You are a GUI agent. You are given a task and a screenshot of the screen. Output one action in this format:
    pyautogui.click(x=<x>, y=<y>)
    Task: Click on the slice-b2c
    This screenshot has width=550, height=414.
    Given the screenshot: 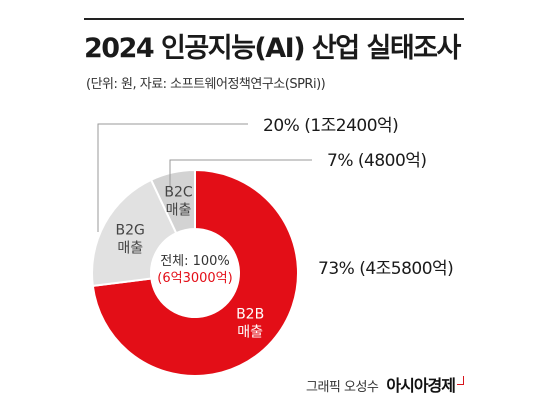 What is the action you would take?
    pyautogui.click(x=172, y=201)
    